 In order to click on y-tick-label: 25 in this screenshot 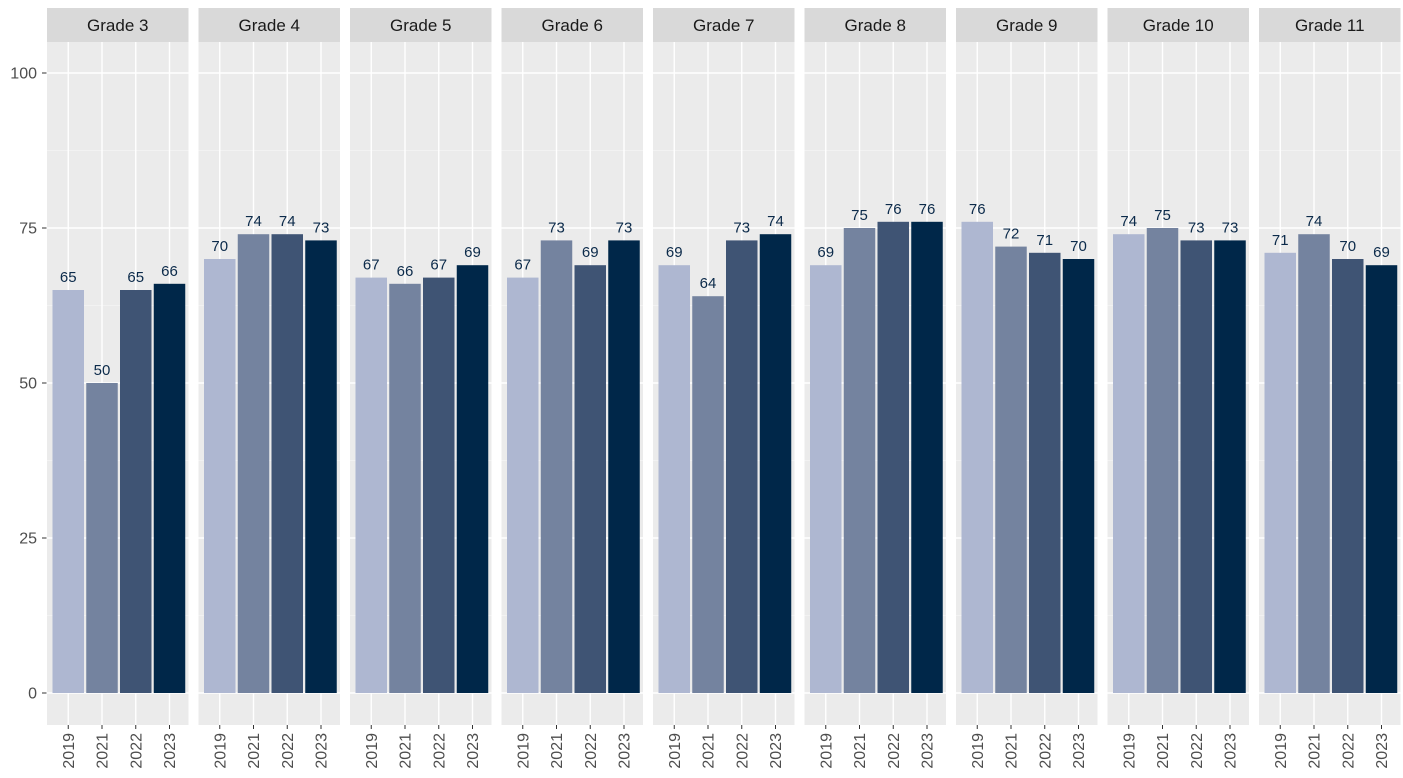, I will do `click(28, 539)`.